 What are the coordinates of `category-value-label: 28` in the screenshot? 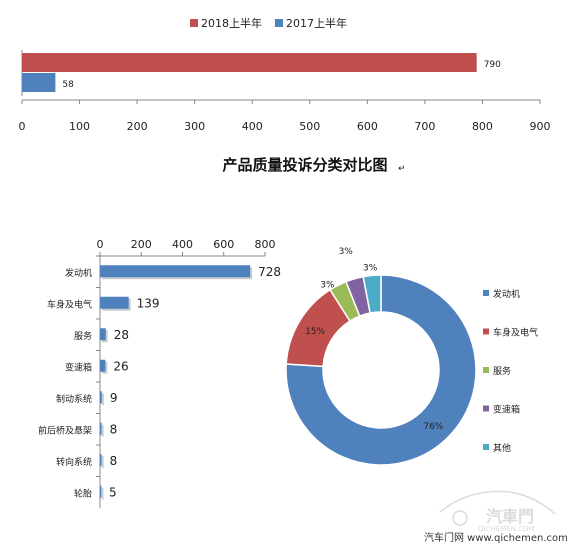 It's located at (121, 335).